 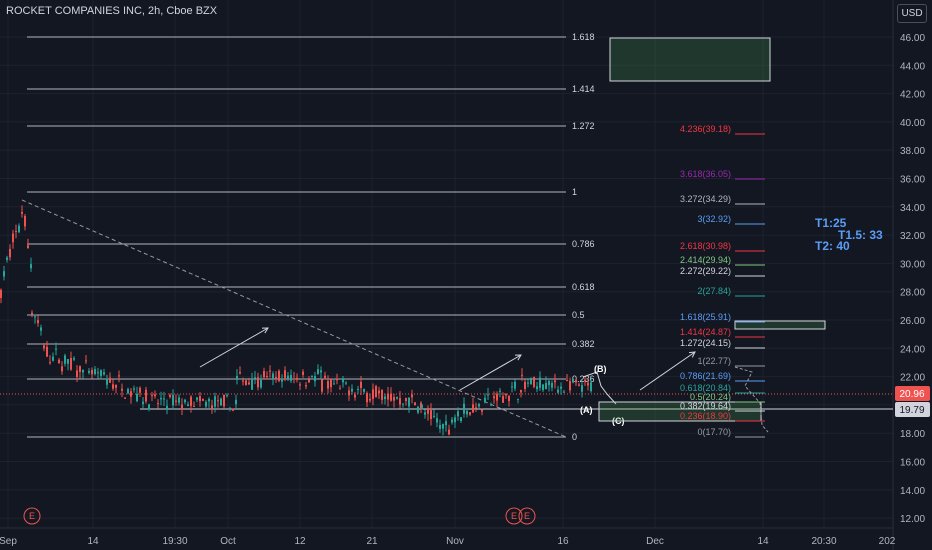 What do you see at coordinates (912, 434) in the screenshot?
I see `price-tick-label: 18.00` at bounding box center [912, 434].